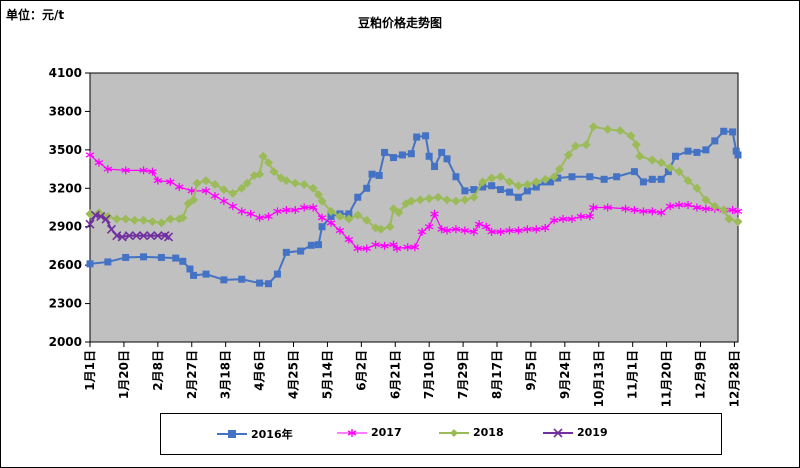  What do you see at coordinates (734, 378) in the screenshot?
I see `x-tick-label: 12月28日` at bounding box center [734, 378].